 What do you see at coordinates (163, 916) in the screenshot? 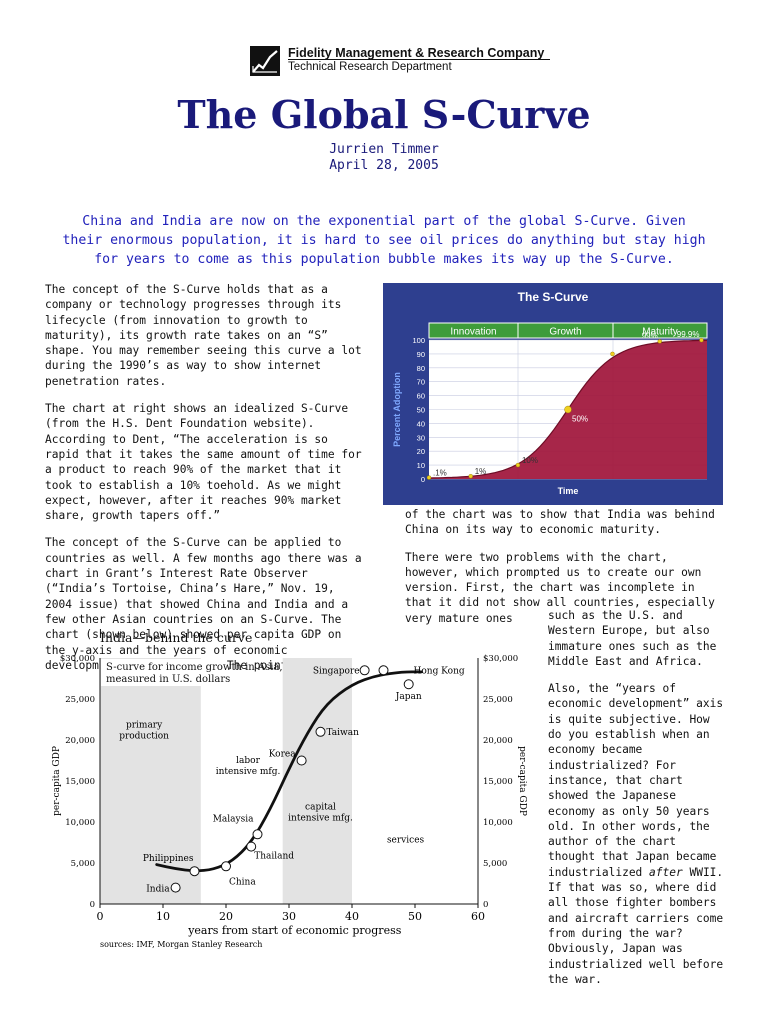
I see `x-tick-label: 10` at bounding box center [163, 916].